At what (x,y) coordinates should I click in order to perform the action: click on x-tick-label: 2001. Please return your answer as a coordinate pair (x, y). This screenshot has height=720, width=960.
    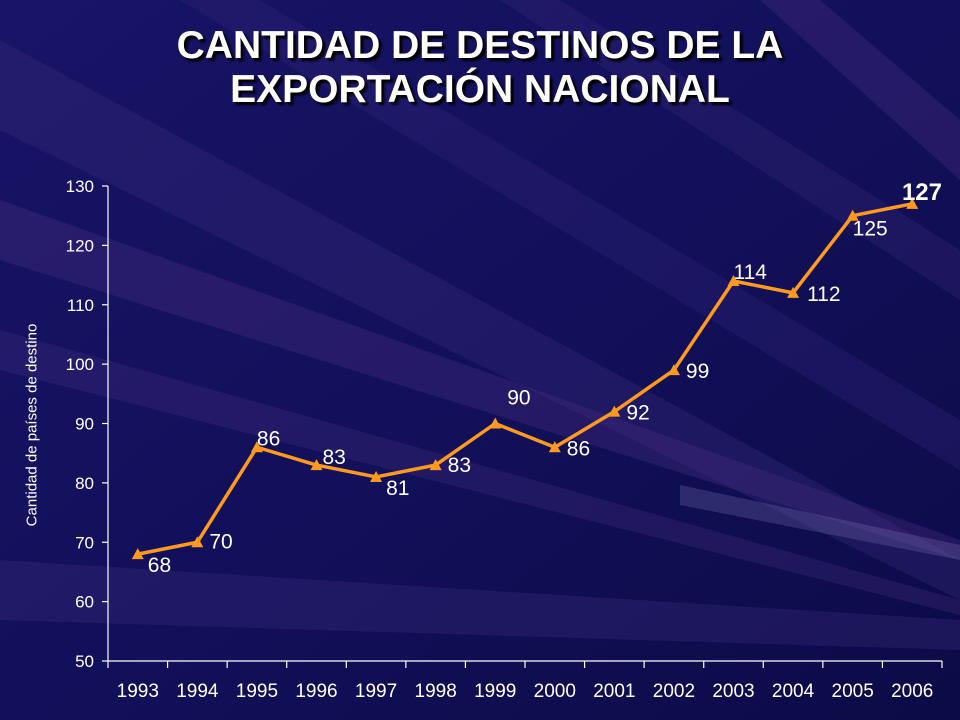
    Looking at the image, I should click on (614, 691).